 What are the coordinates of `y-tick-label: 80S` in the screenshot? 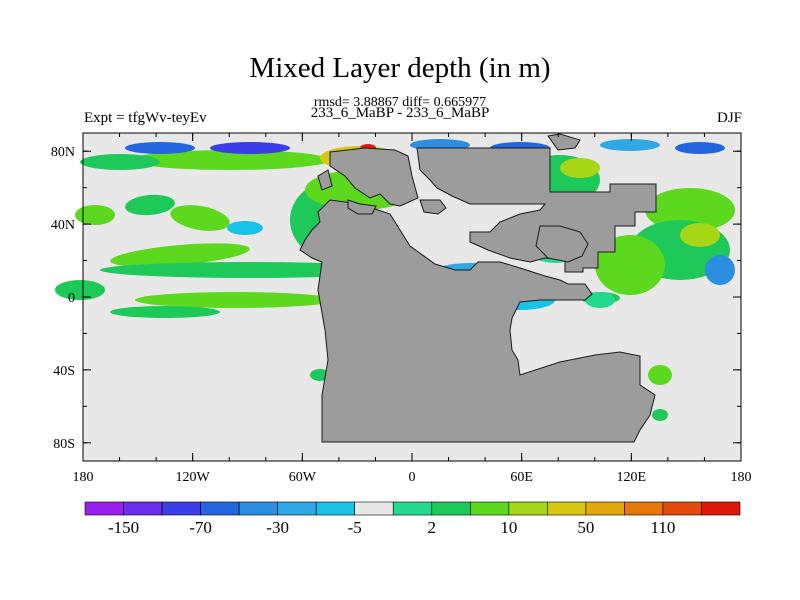 It's located at (64, 444).